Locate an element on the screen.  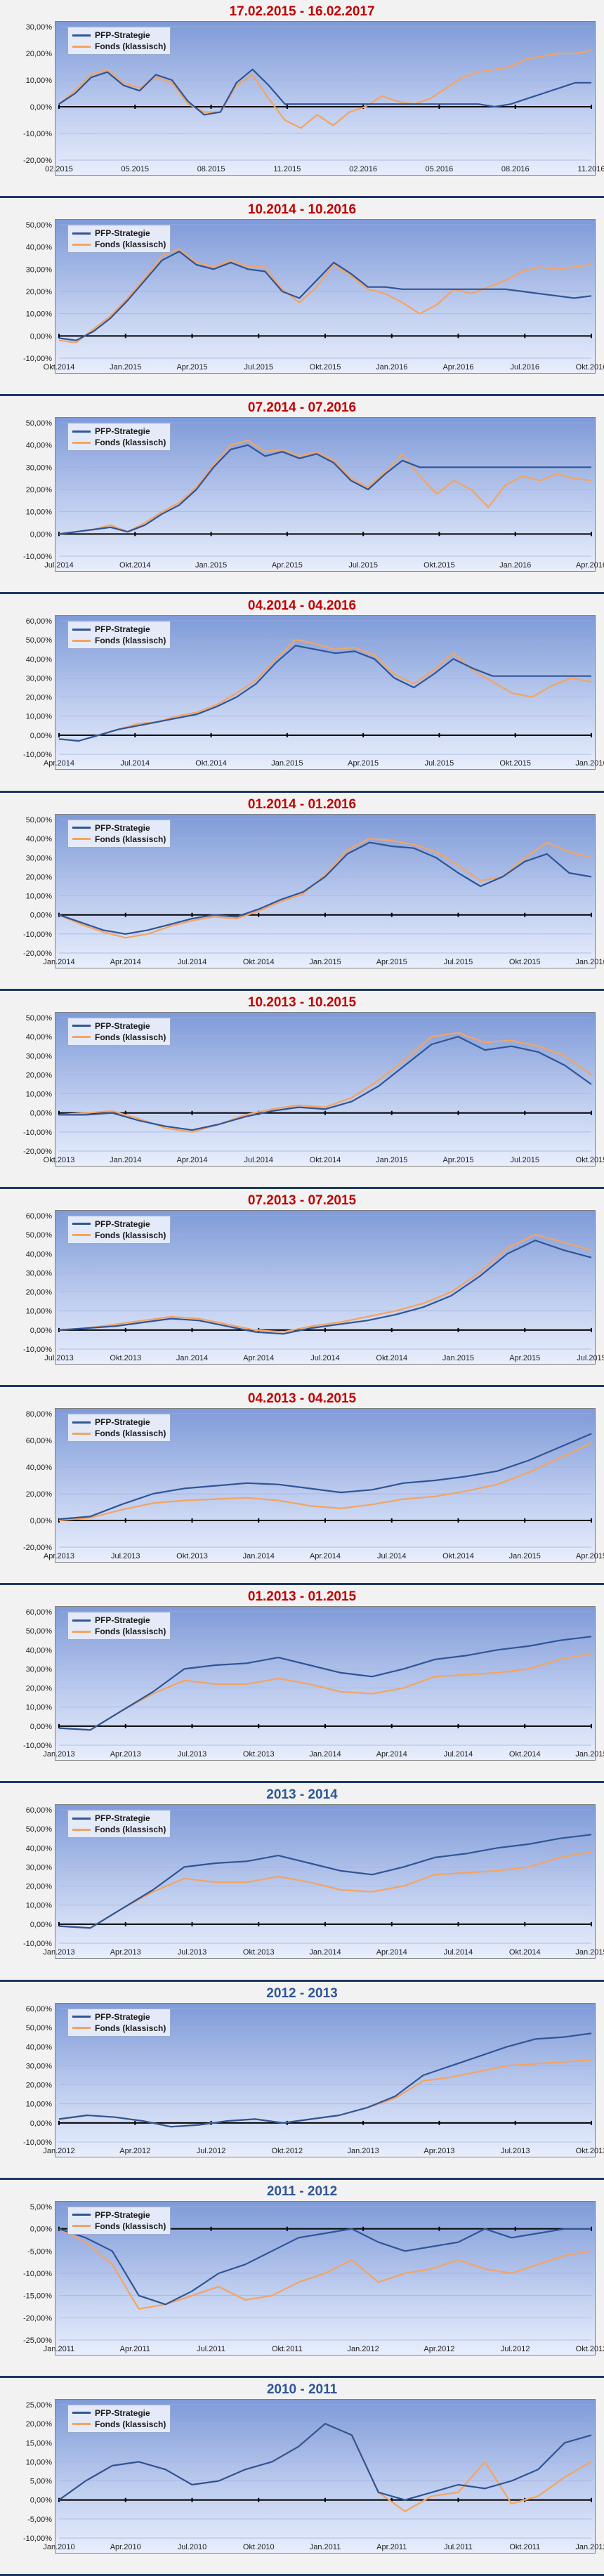
y-tick-label: 5,00% is located at coordinates (41, 2481).